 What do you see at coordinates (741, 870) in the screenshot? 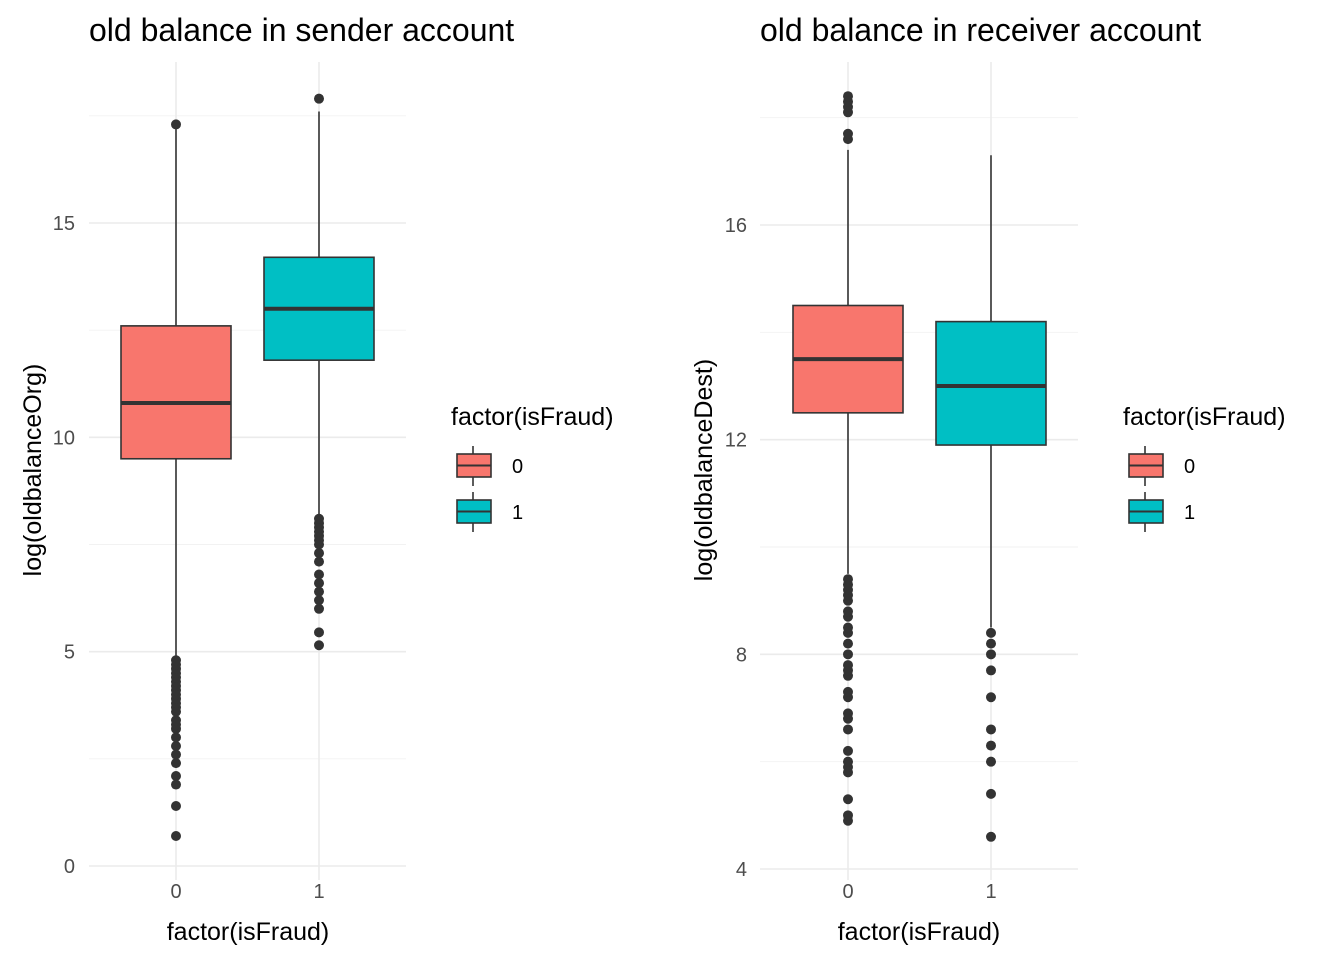
I see `y-tick-label: 4` at bounding box center [741, 870].